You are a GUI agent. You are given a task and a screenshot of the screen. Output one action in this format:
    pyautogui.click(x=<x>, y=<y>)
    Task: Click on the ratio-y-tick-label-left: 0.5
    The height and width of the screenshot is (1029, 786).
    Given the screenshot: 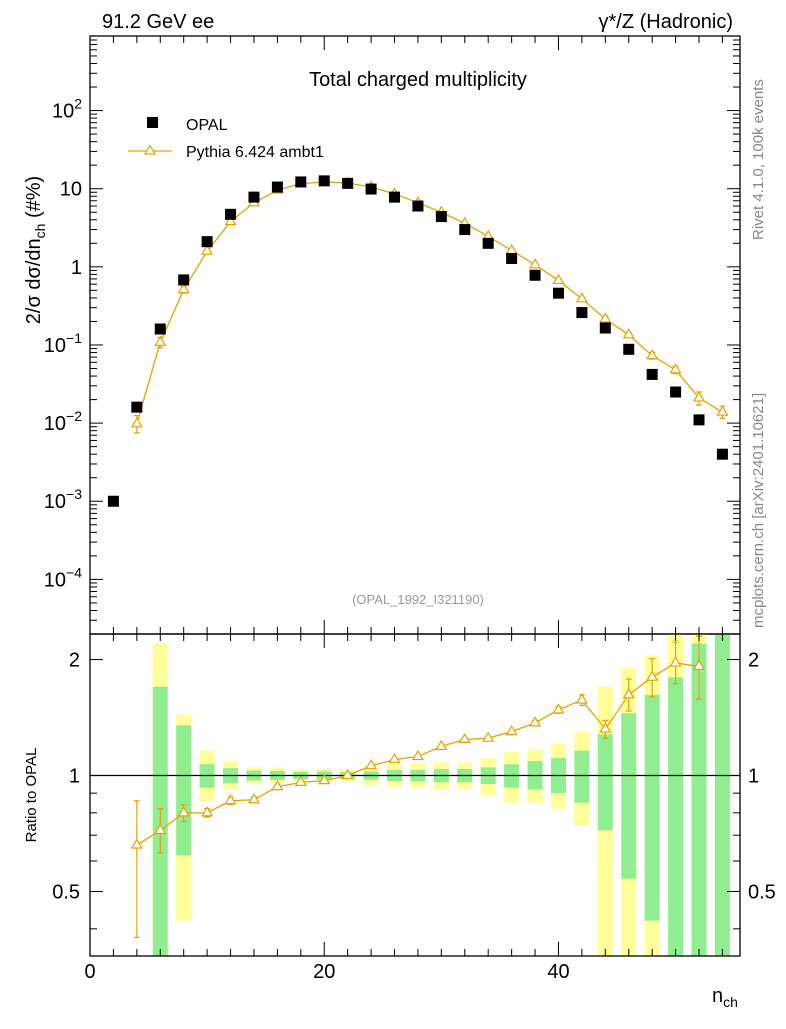 What is the action you would take?
    pyautogui.click(x=66, y=892)
    